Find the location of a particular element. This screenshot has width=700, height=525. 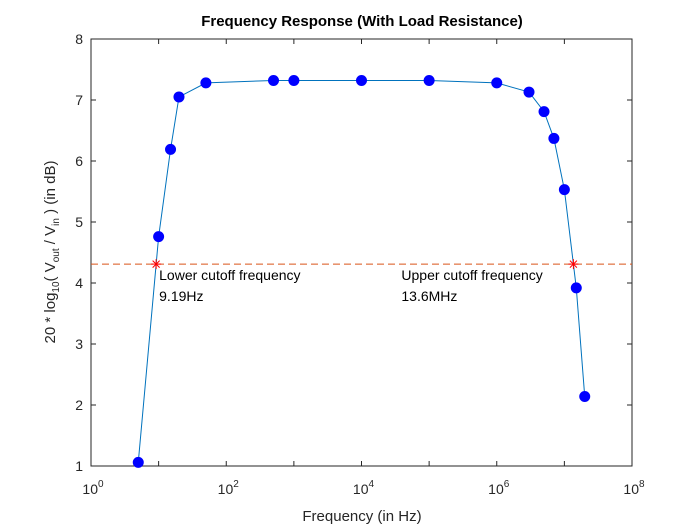

x-tick-label: 10⁰ is located at coordinates (93, 488).